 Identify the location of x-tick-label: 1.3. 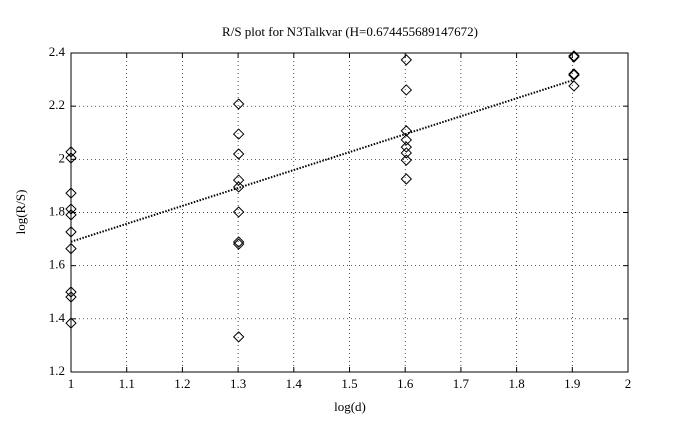
(238, 383).